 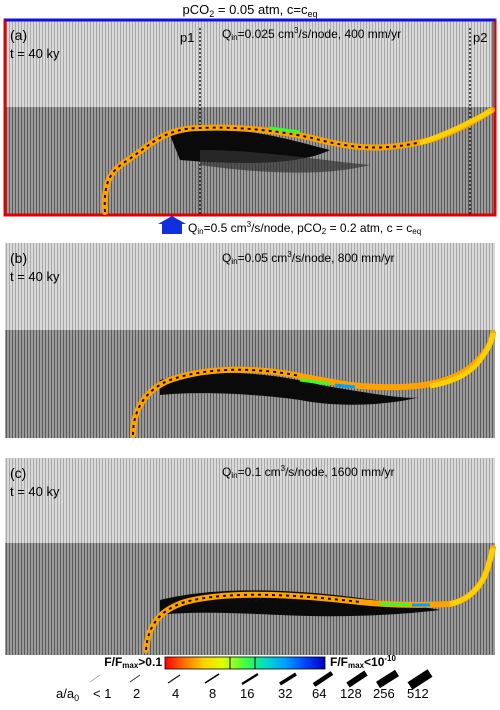 I want to click on legend-label: a/a0, so click(x=67, y=694).